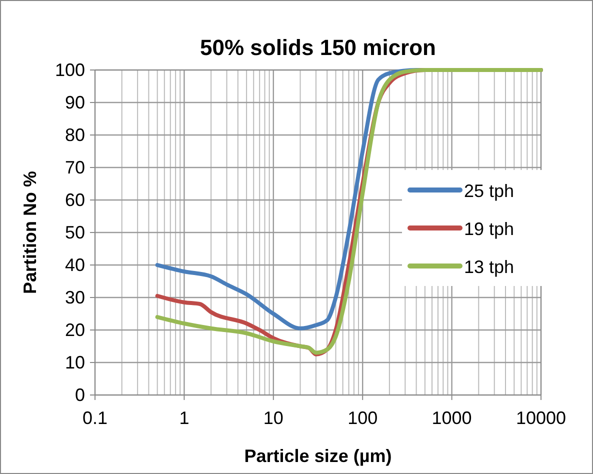 The width and height of the screenshot is (593, 474). What do you see at coordinates (74, 232) in the screenshot?
I see `y-tick-label: 50` at bounding box center [74, 232].